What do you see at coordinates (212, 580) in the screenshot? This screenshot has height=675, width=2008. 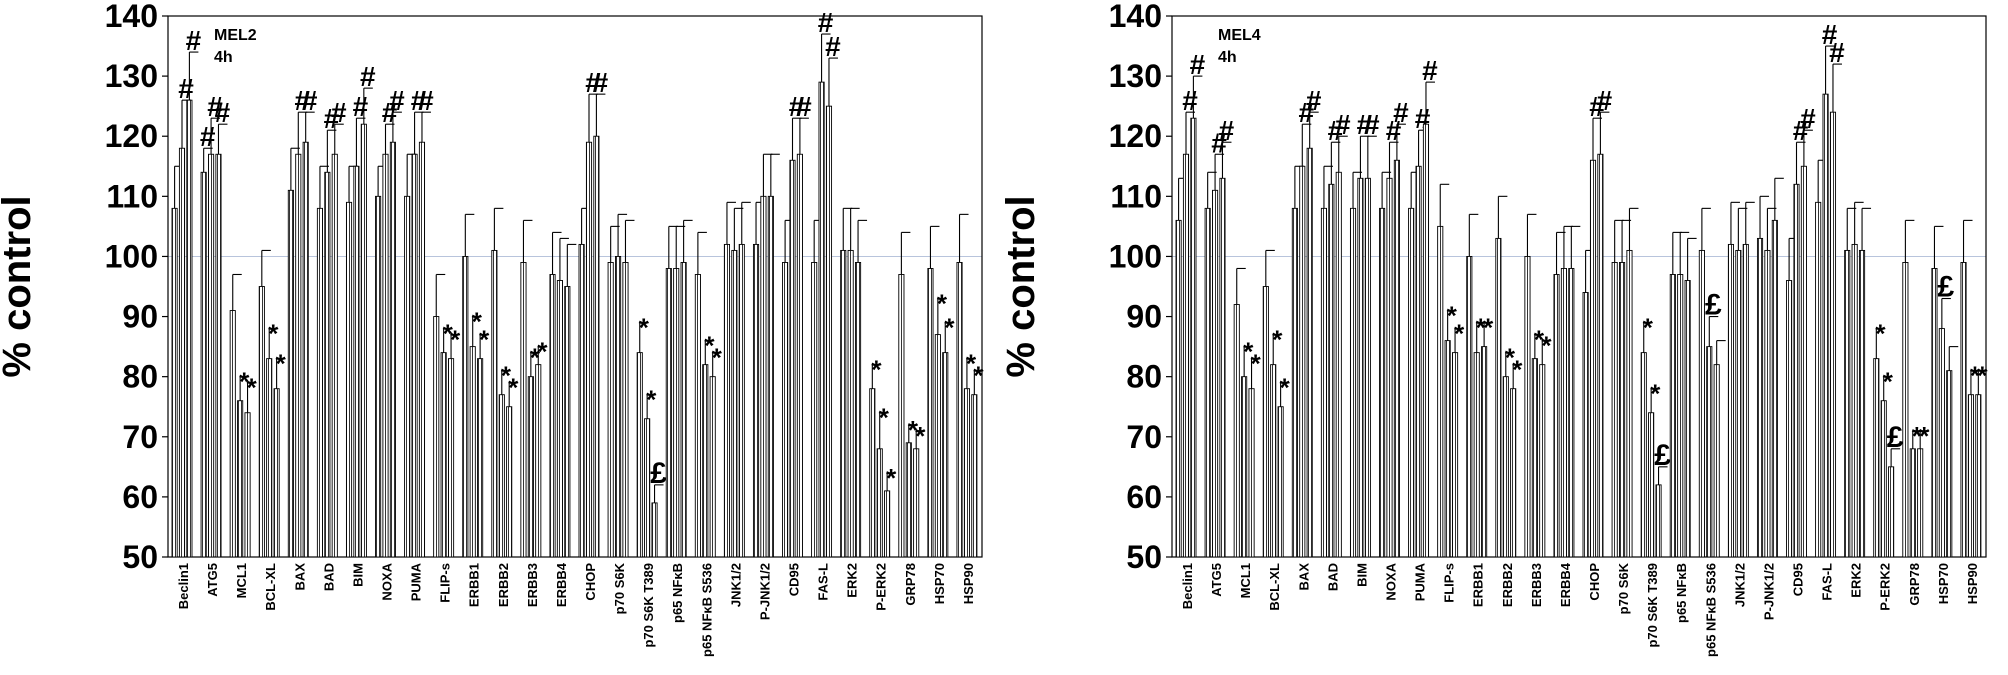 I see `category-label: ATG5` at bounding box center [212, 580].